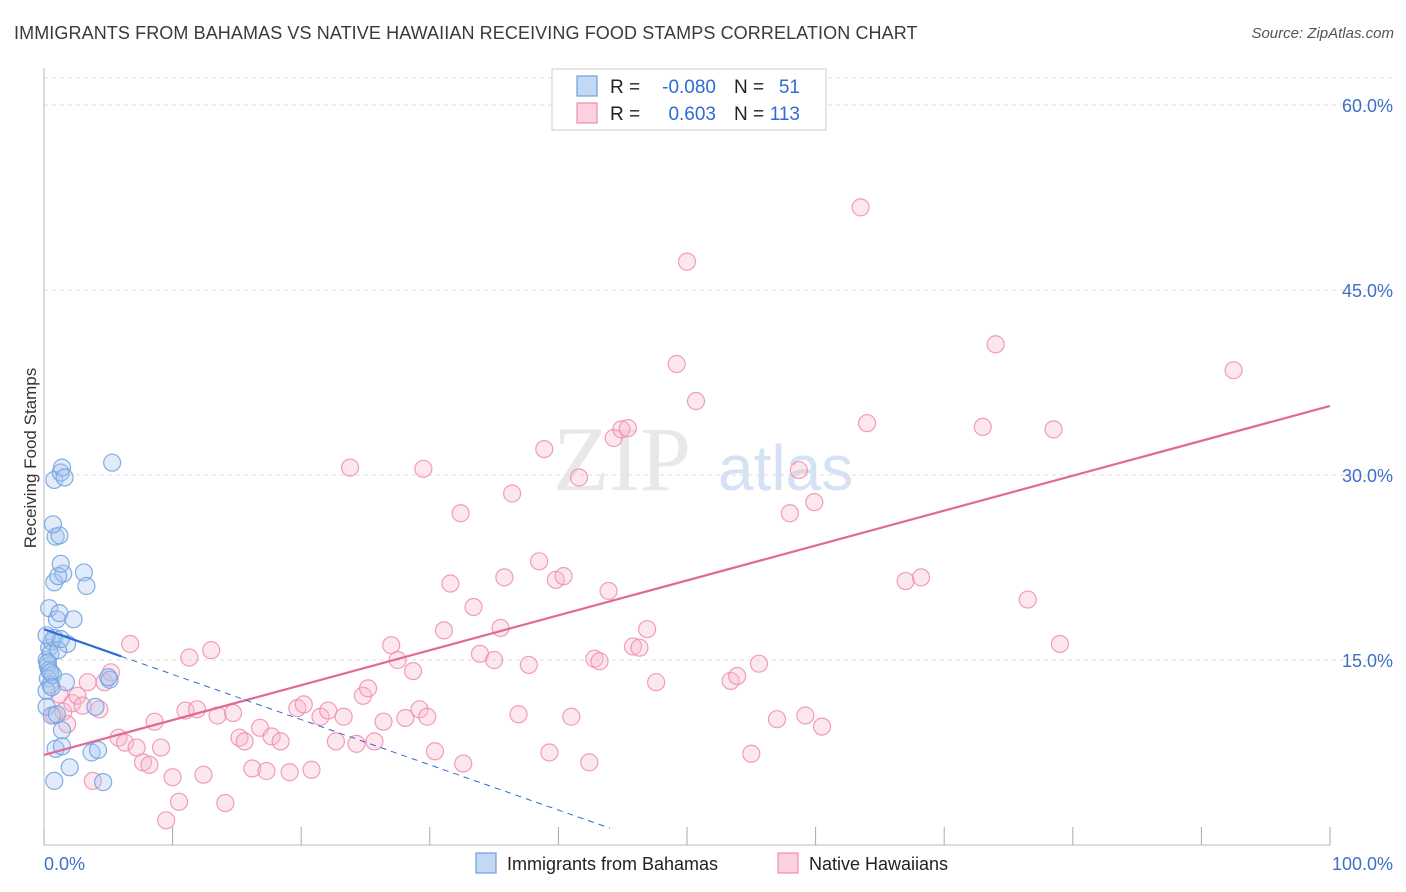 This screenshot has width=1406, height=892. I want to click on legend-blue-swatch, so click(587, 86).